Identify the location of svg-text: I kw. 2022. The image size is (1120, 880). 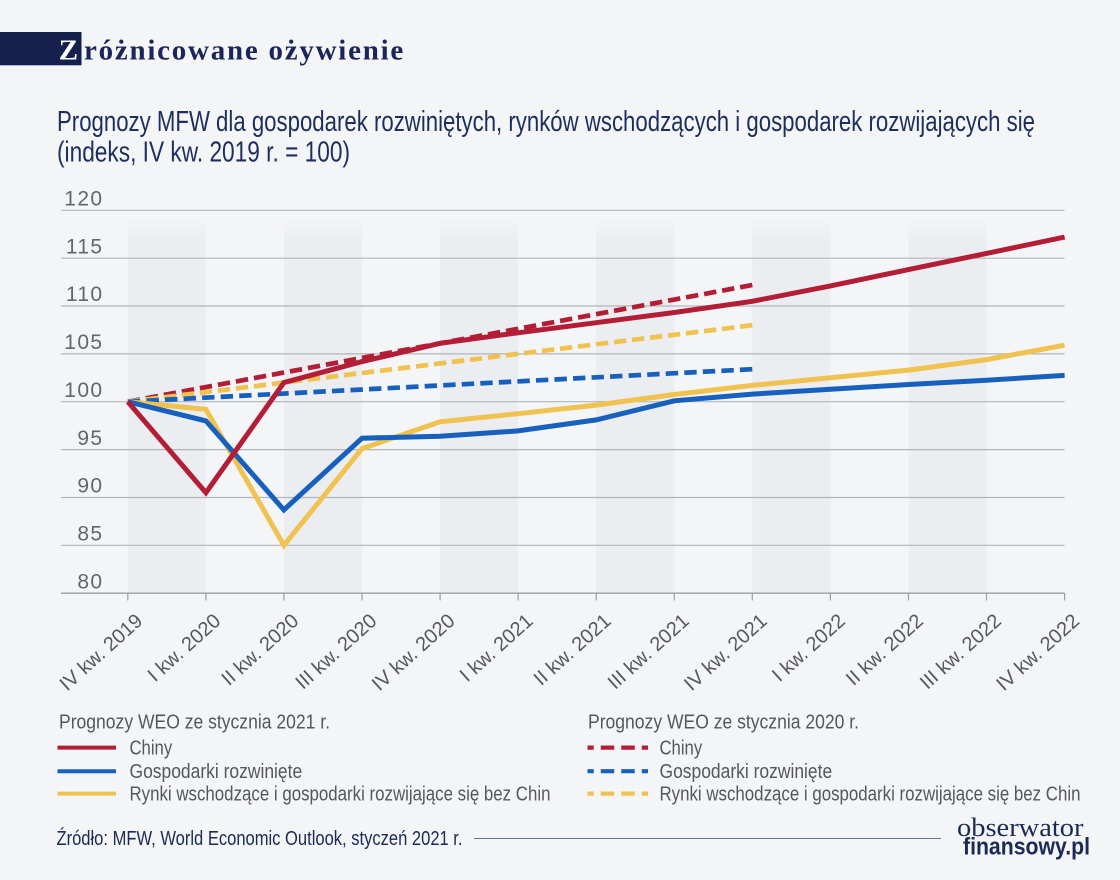
(809, 648).